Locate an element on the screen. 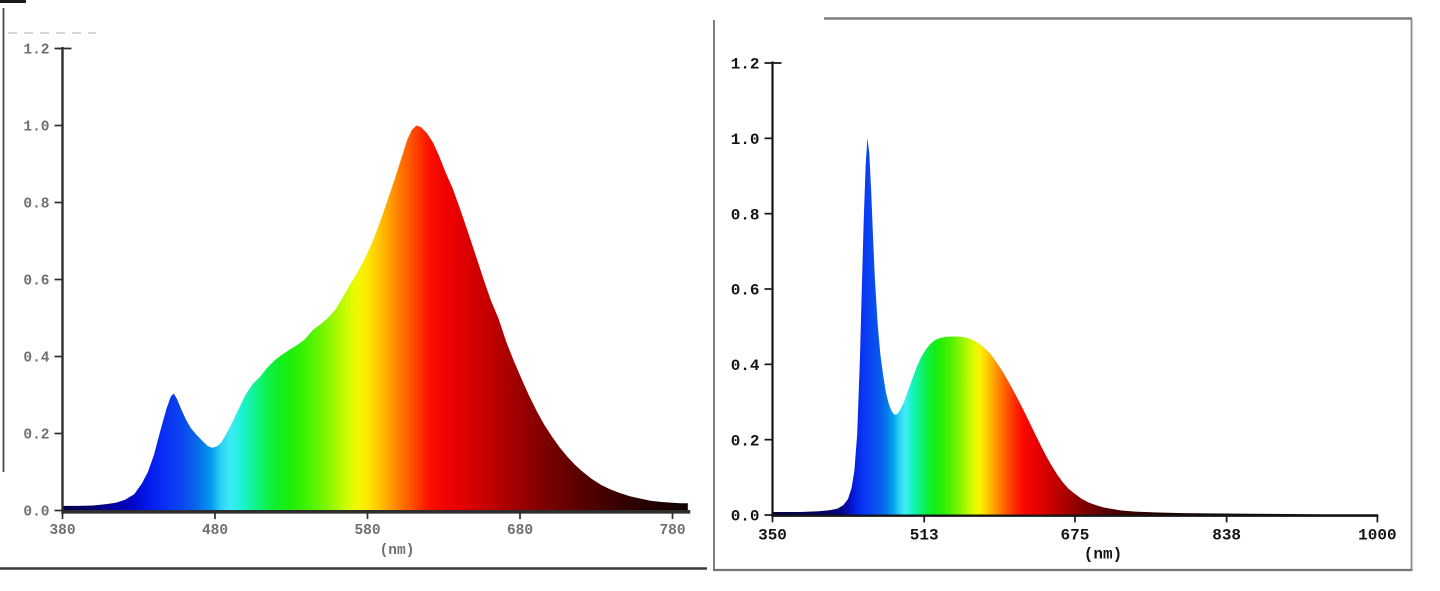 The width and height of the screenshot is (1440, 591). x-tick-label: 580 is located at coordinates (367, 531).